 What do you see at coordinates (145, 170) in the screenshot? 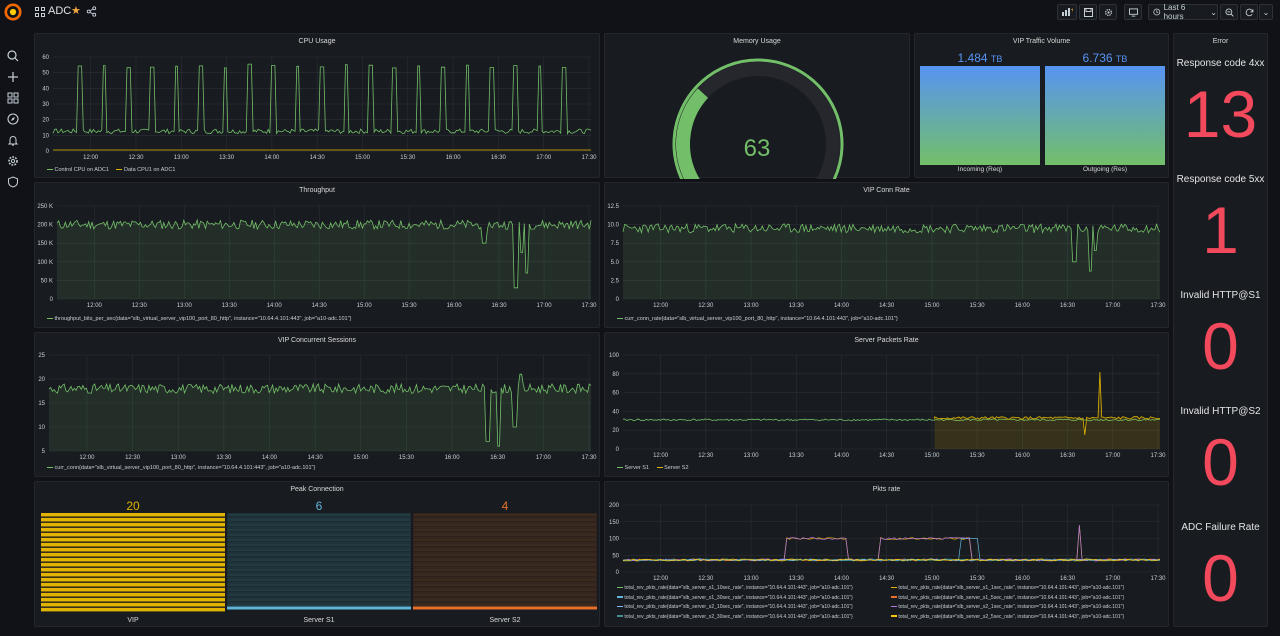
I see `legend-item: Data CPU1 on ADC1` at bounding box center [145, 170].